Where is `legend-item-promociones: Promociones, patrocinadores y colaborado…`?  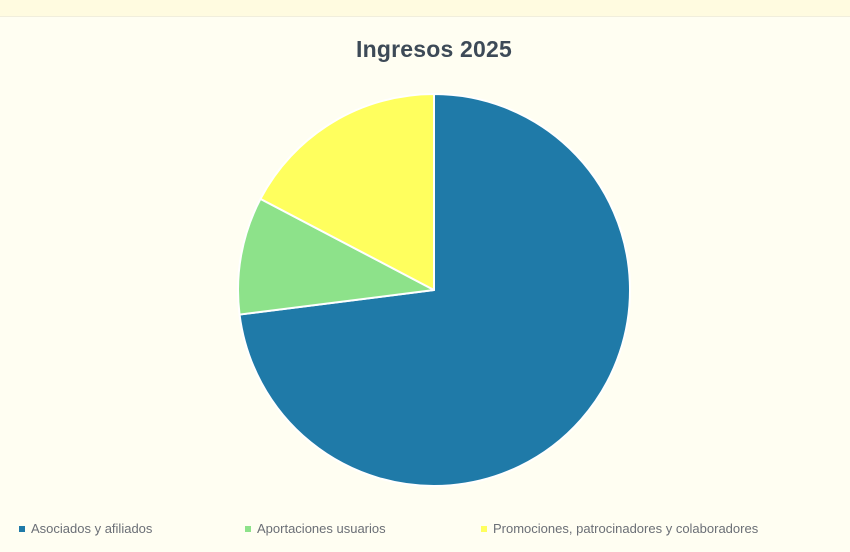 legend-item-promociones: Promociones, patrocinadores y colaborado… is located at coordinates (619, 529).